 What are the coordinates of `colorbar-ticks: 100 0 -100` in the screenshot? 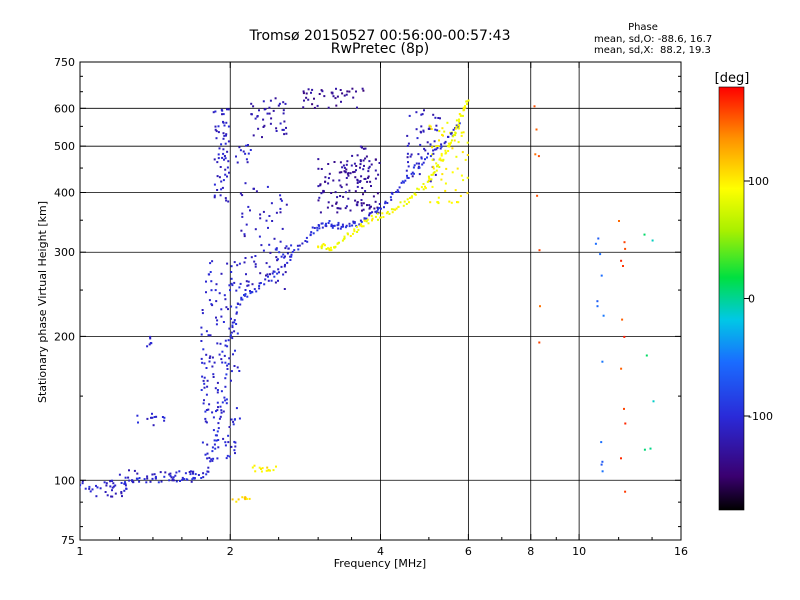 It's located at (758, 299).